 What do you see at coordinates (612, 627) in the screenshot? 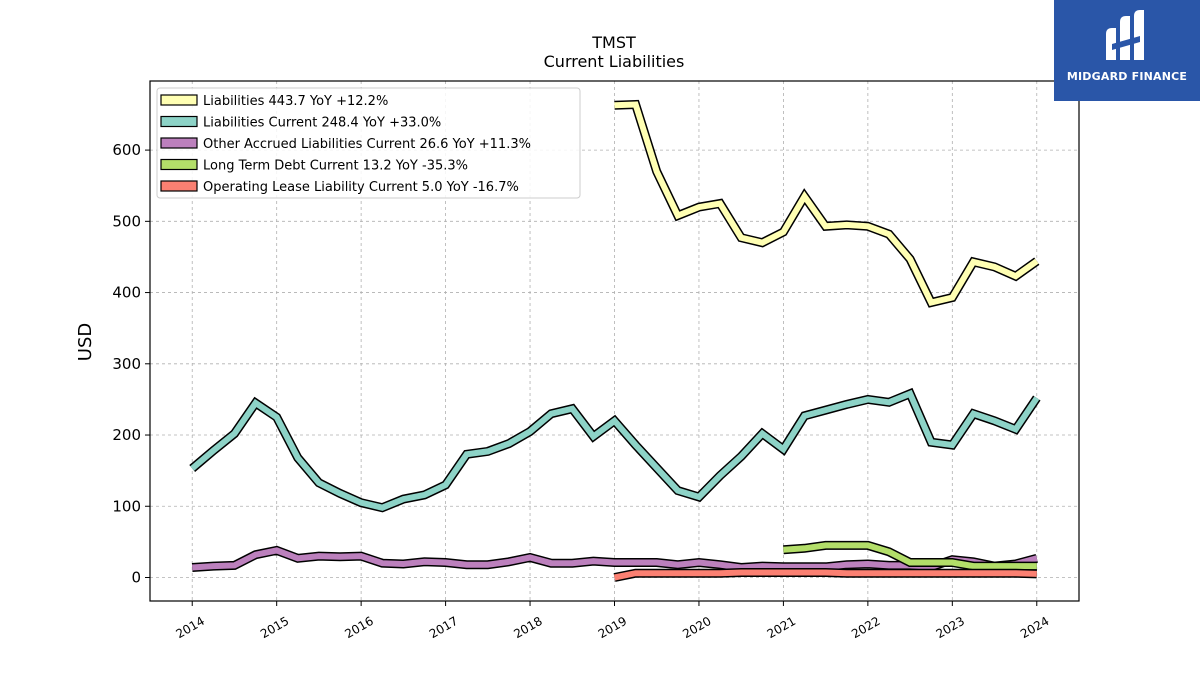
I see `x-tick-label: 2019` at bounding box center [612, 627].